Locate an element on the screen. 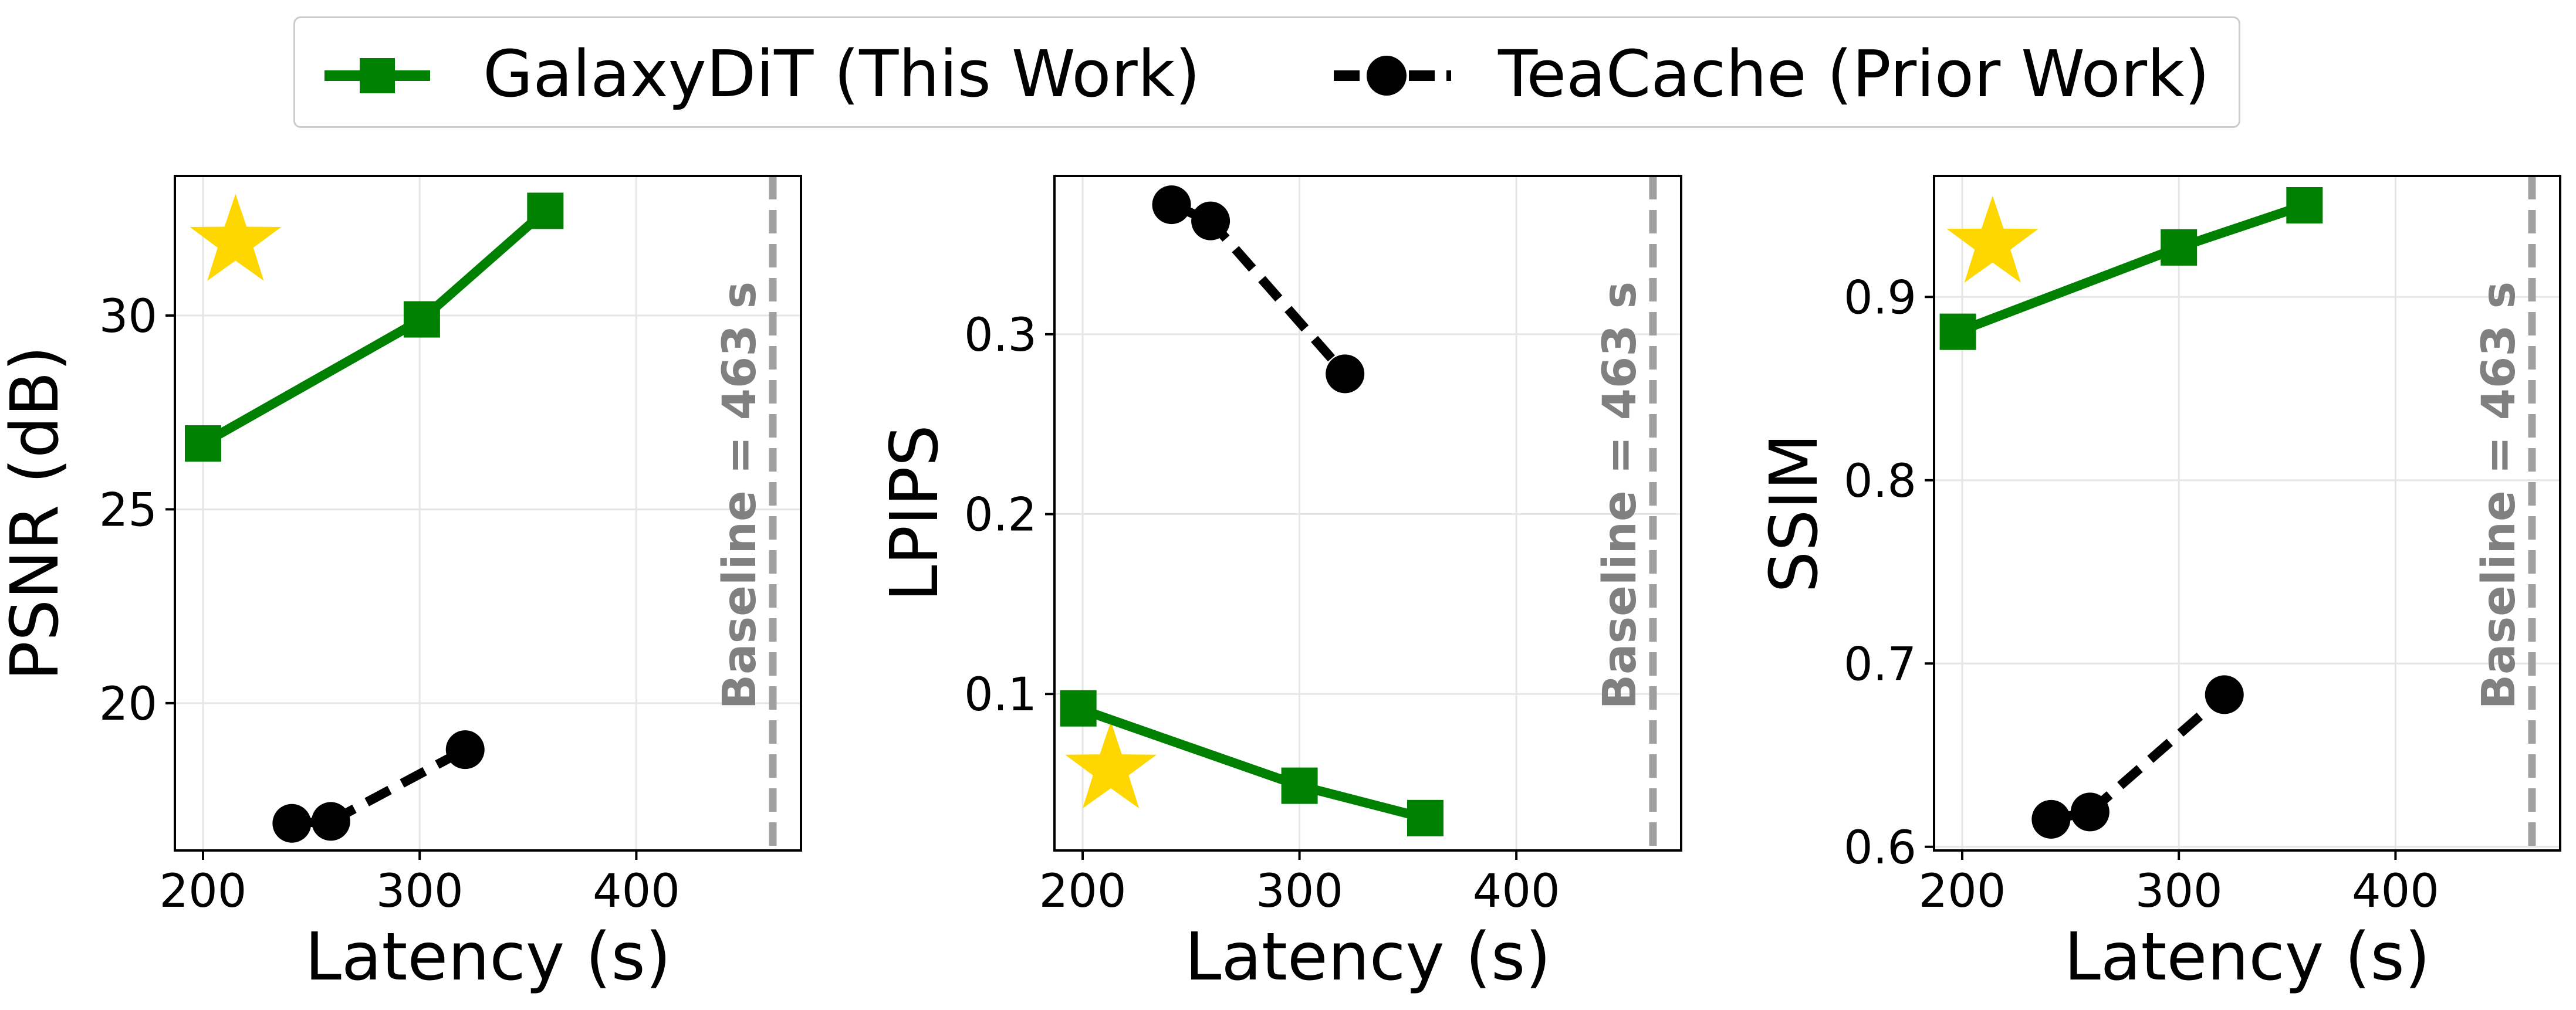 The height and width of the screenshot is (1010, 2576). legend-entry-teacache: TeaCache (Prior Work) is located at coordinates (1774, 74).